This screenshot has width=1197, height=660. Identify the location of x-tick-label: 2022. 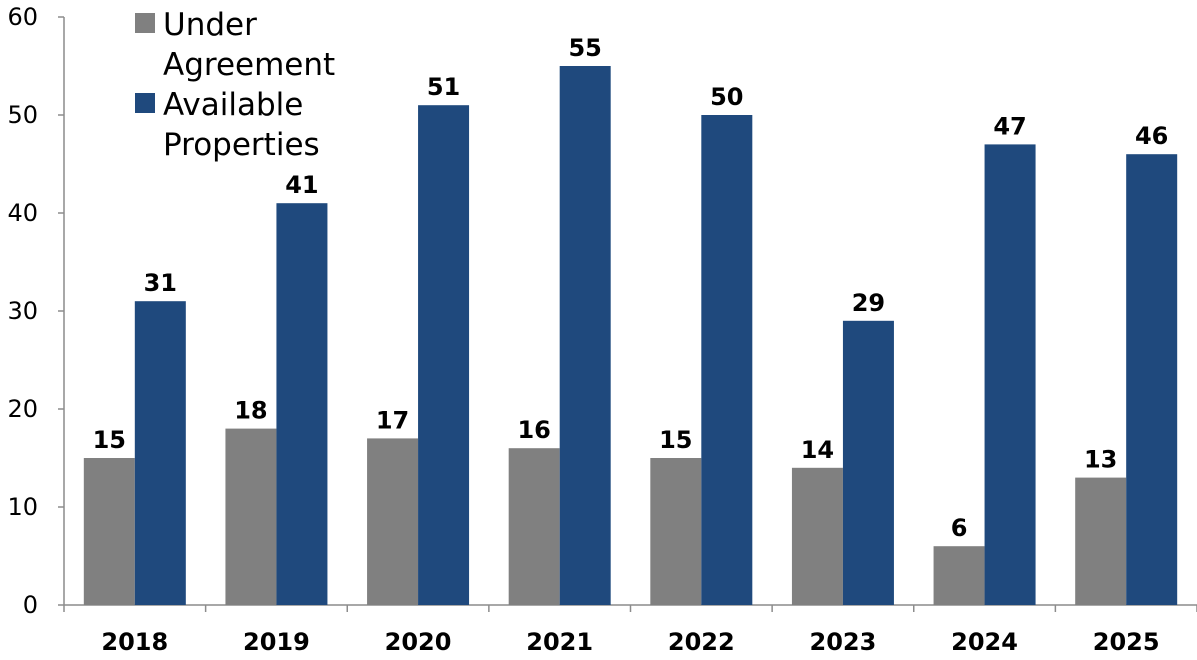
(701, 642).